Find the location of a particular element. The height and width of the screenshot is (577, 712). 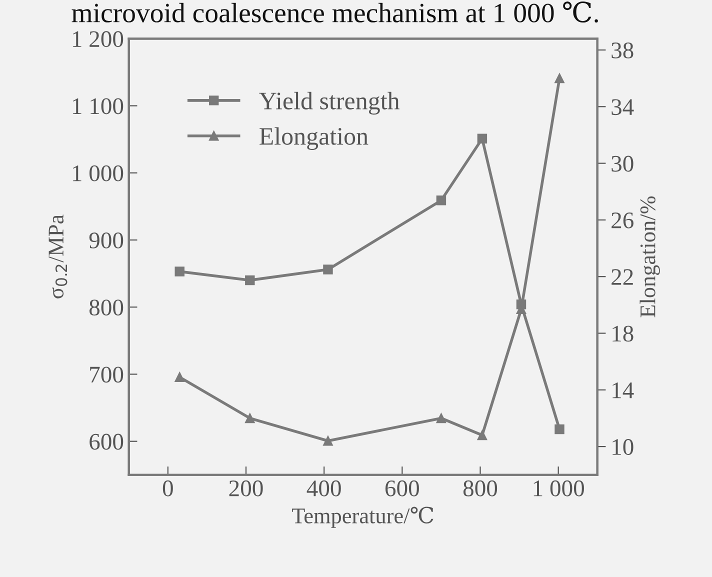

y-tick-label: 1 100 is located at coordinates (98, 106).